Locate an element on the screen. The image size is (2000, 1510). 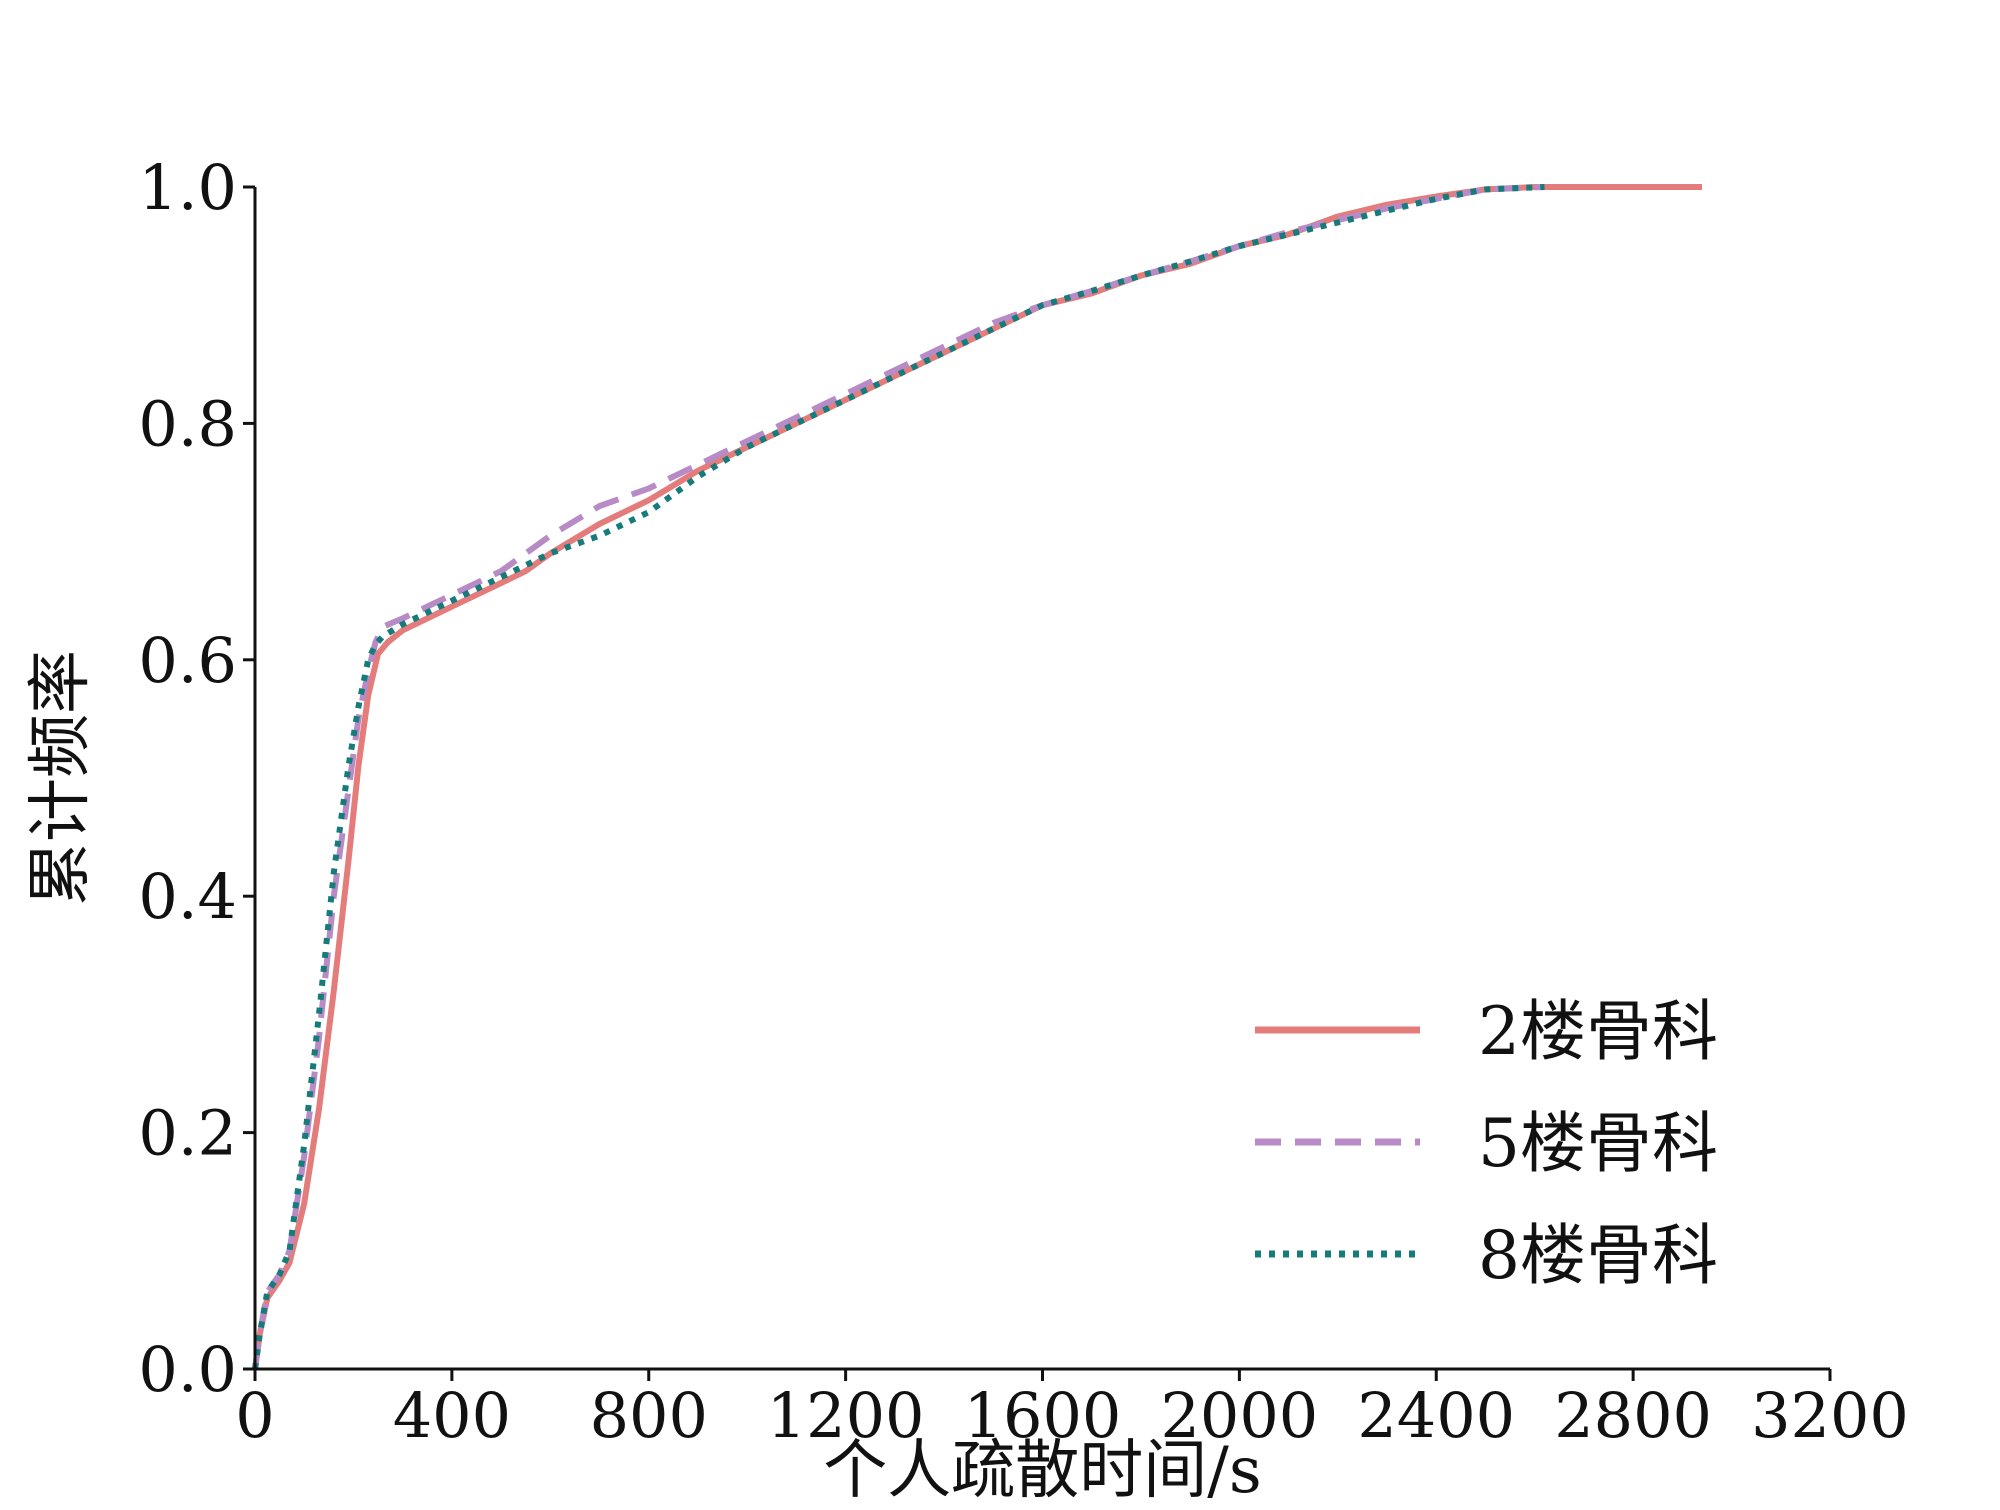
y-tick-label: 1.0 is located at coordinates (187, 187).